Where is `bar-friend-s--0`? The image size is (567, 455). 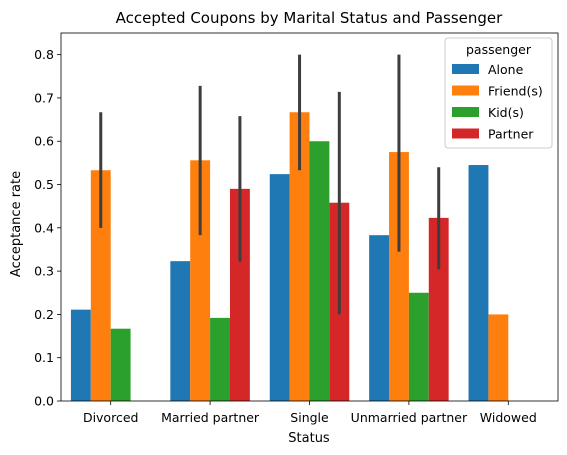
bar-friend-s--0 is located at coordinates (100, 285).